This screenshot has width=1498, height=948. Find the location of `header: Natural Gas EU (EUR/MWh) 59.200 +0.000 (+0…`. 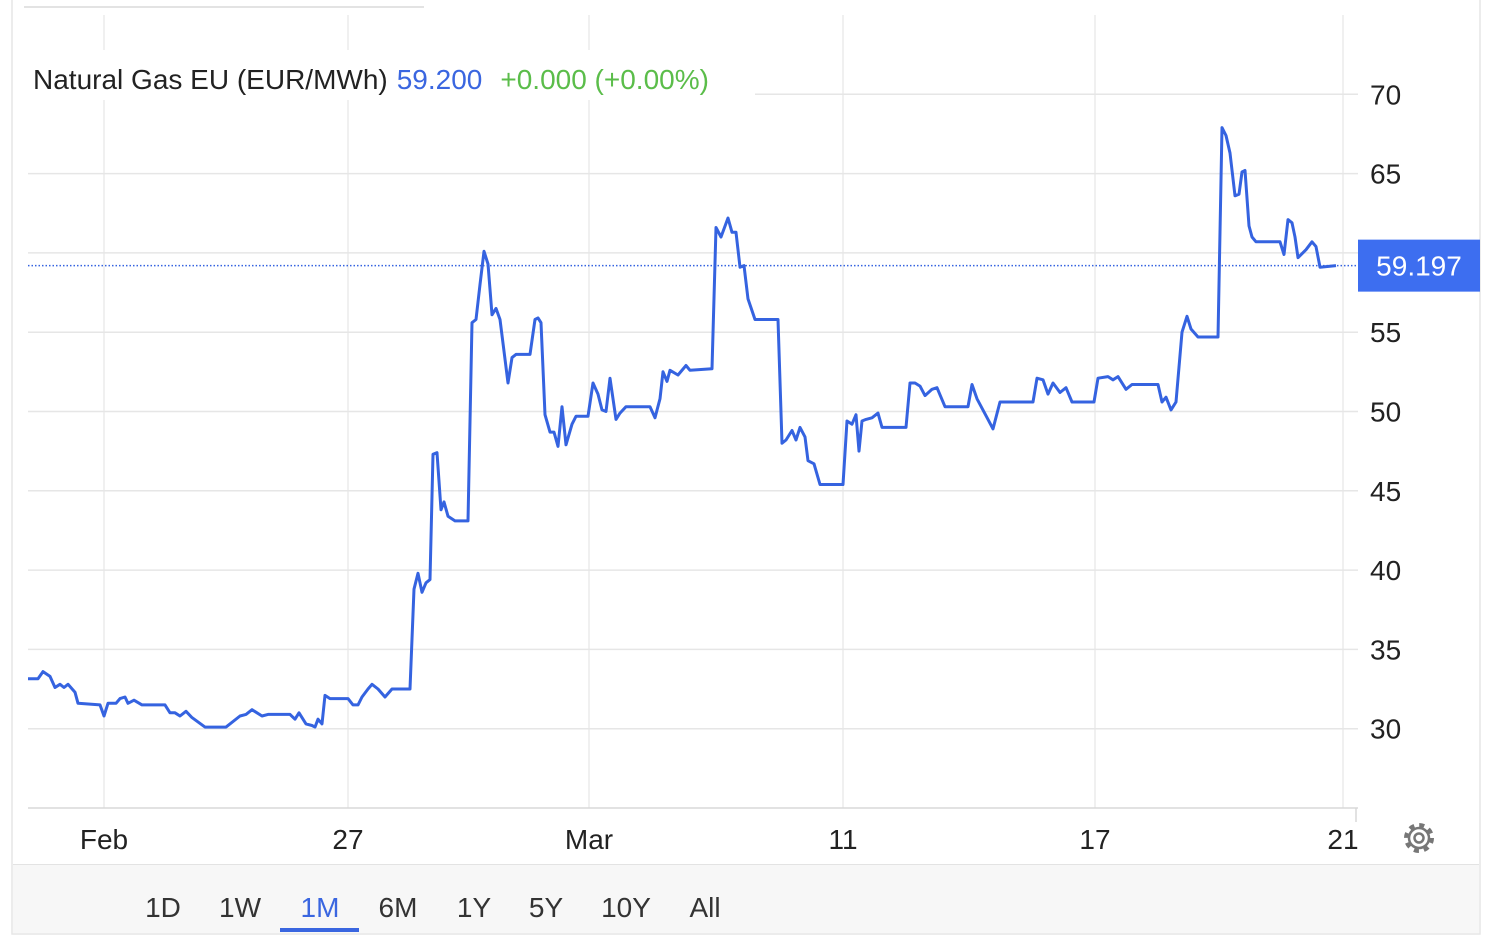

header: Natural Gas EU (EUR/MWh) 59.200 +0.000 (+0… is located at coordinates (371, 79).